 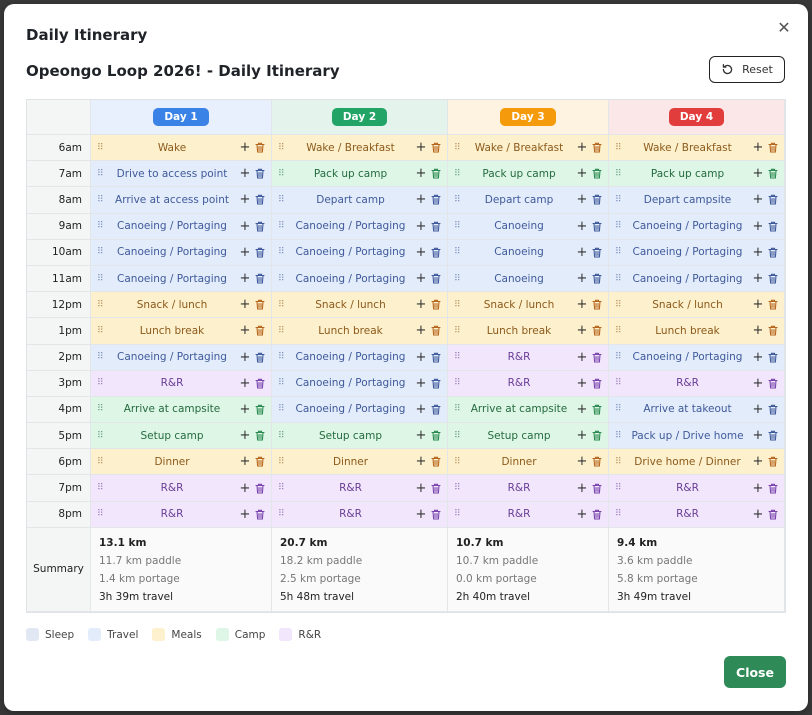 I want to click on activity-cell: ⠿ Pack up / Drive home +, so click(x=697, y=436).